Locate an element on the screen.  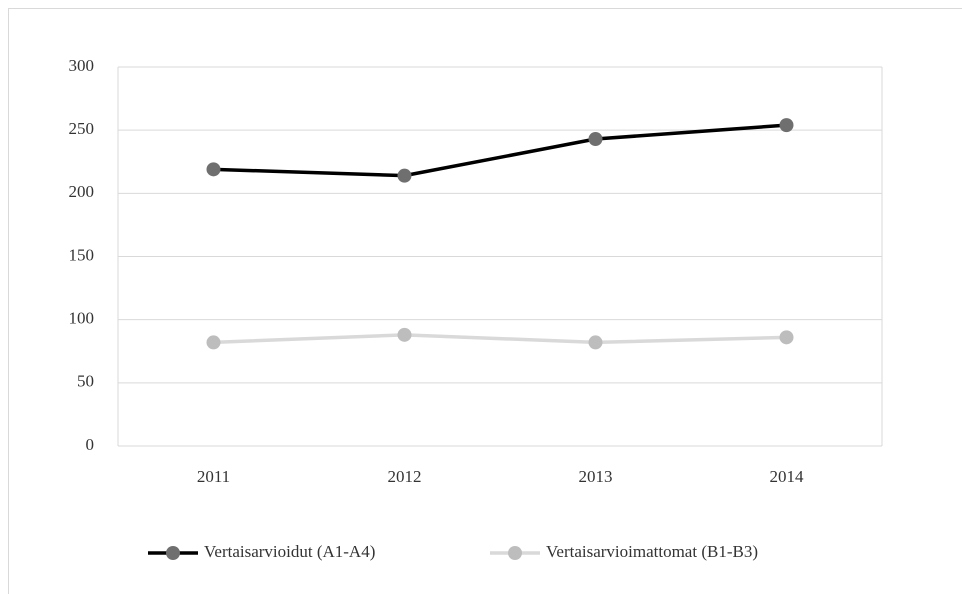
x-tick-label: 2013 is located at coordinates (596, 476).